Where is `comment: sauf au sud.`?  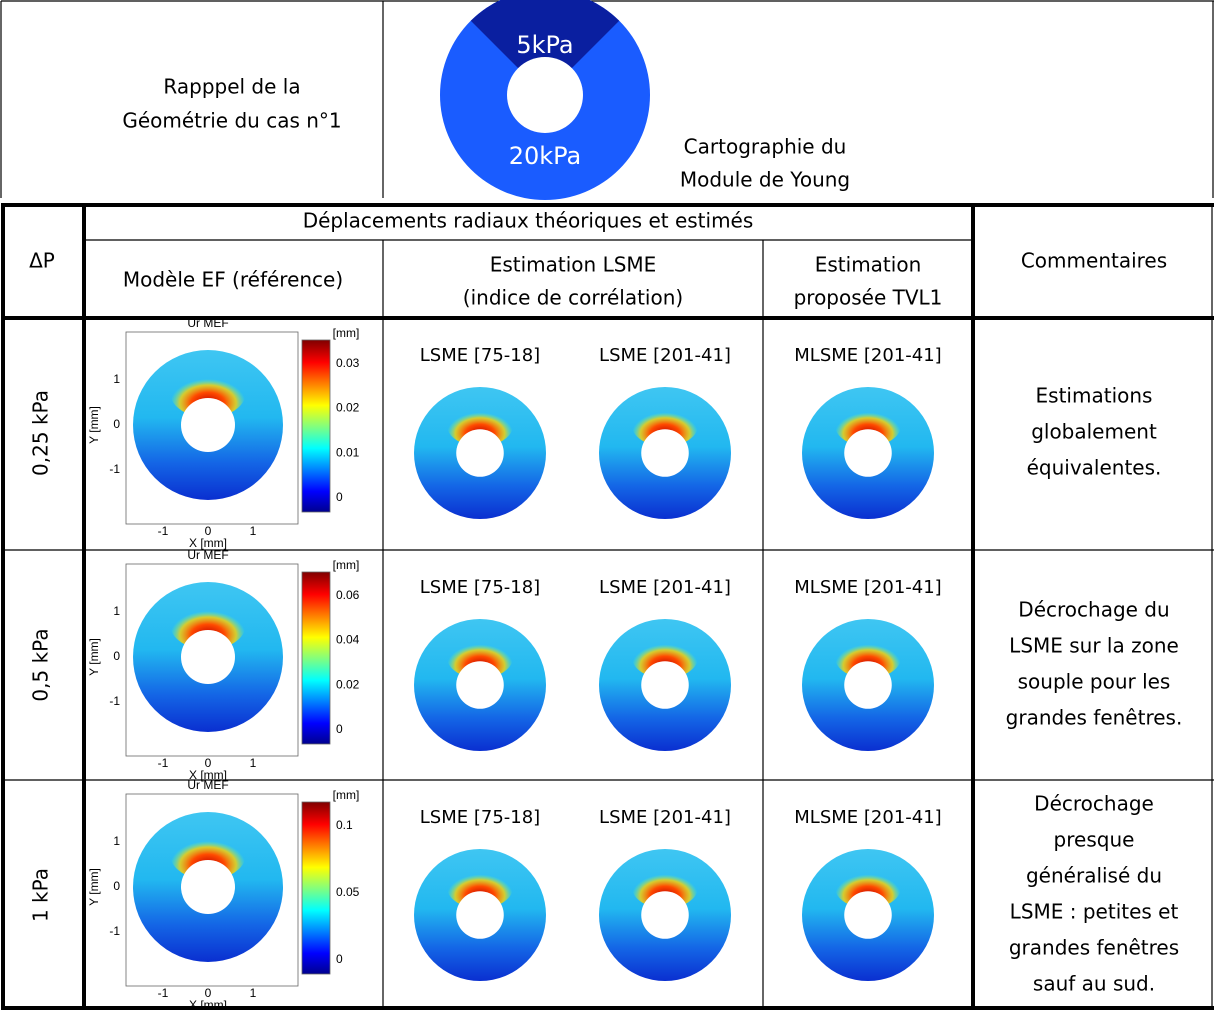 comment: sauf au sud. is located at coordinates (1094, 984).